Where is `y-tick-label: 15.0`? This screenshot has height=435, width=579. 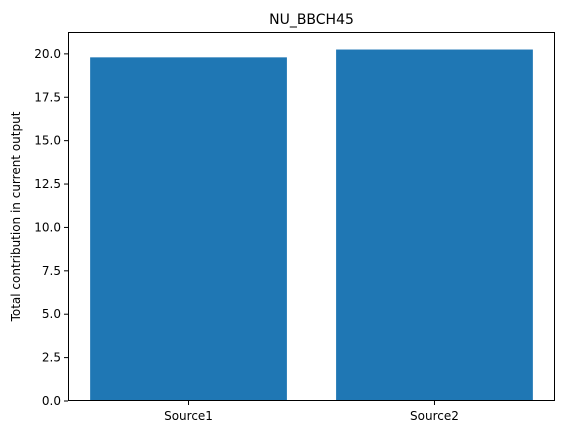
y-tick-label: 15.0 is located at coordinates (47, 141).